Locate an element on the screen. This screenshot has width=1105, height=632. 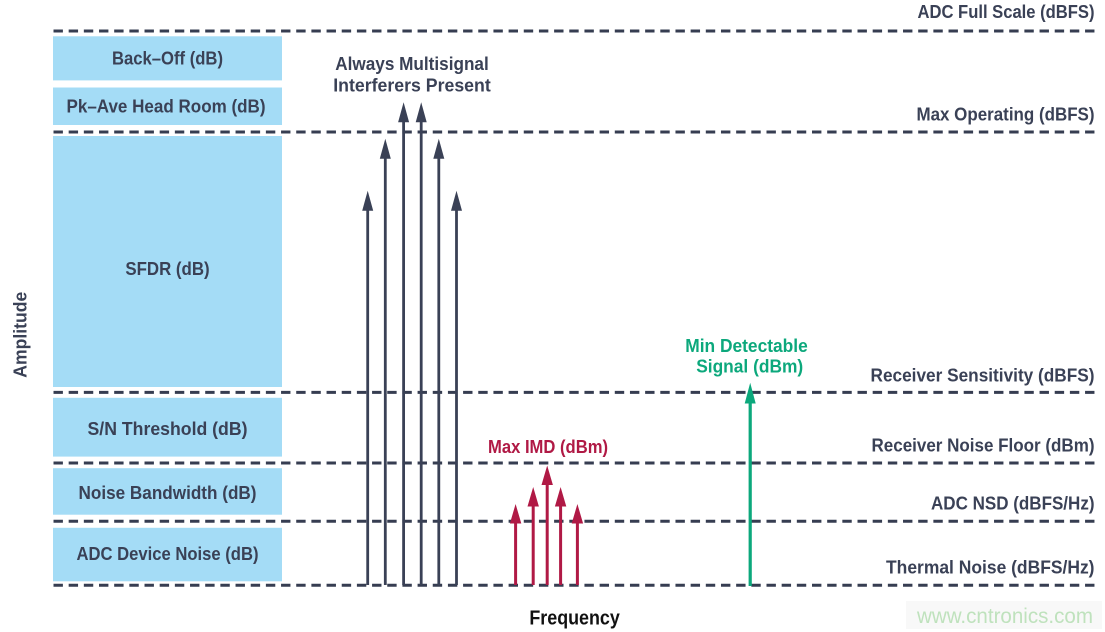
svg-text: www.cntronics.com is located at coordinates (1004, 616).